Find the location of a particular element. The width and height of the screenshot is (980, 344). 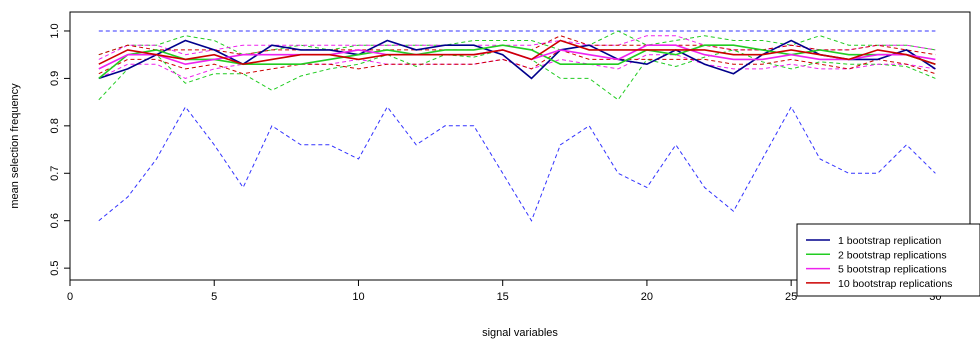

y-tick-label: 0.6 is located at coordinates (55, 220).